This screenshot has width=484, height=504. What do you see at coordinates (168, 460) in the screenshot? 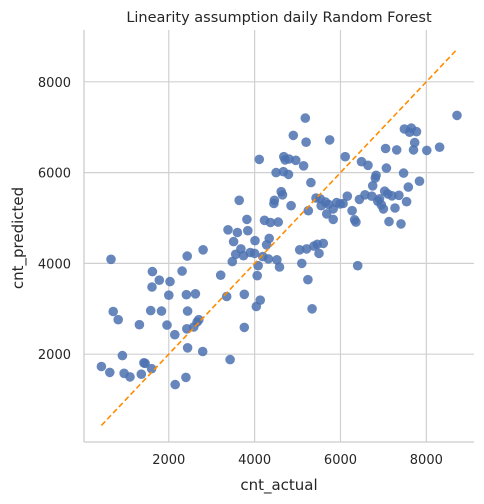
I see `x-tick-label: 2000` at bounding box center [168, 460].